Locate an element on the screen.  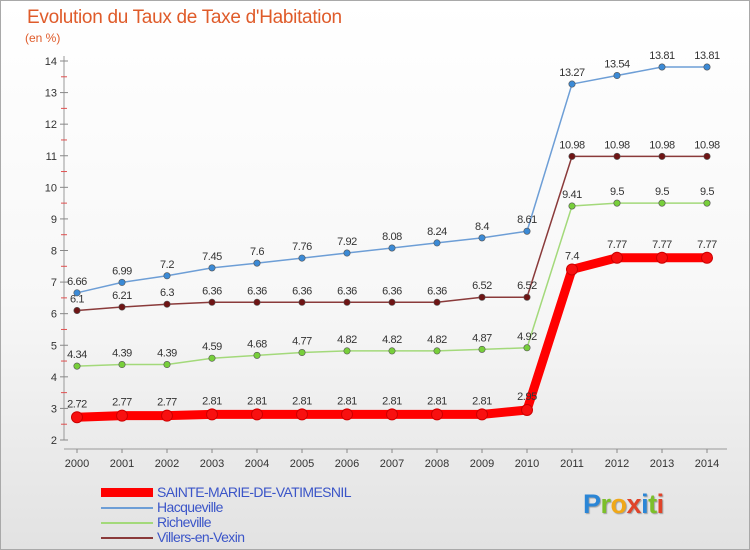
legend-swatch-hacqueville is located at coordinates (127, 508).